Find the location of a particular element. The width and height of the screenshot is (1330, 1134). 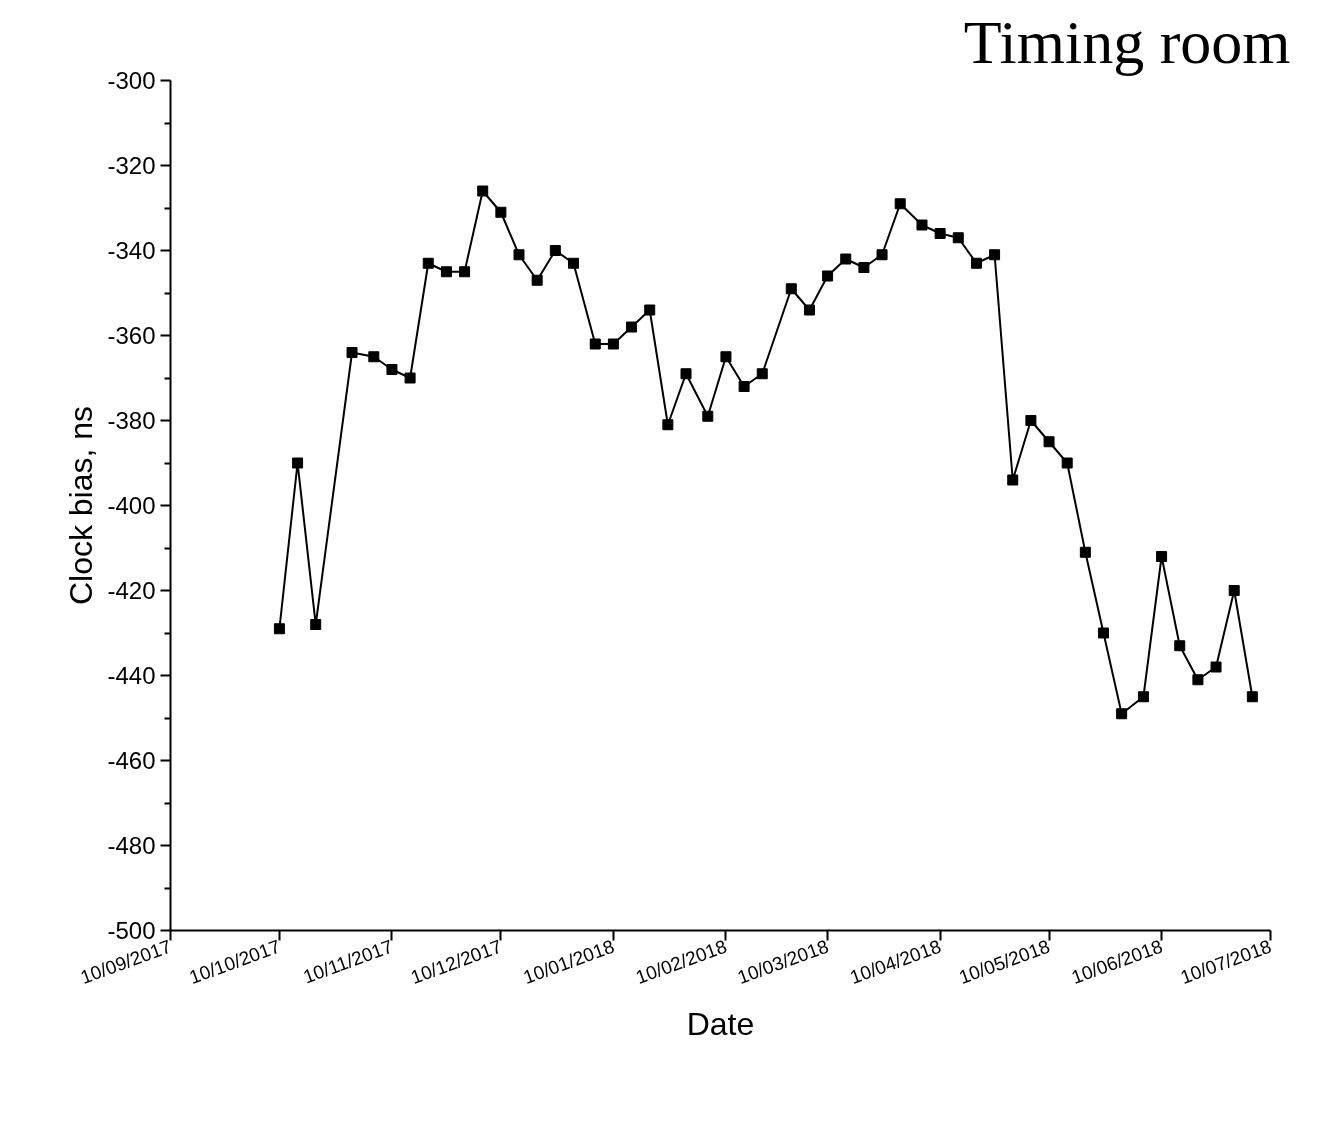

y-tick-label: -300 is located at coordinates (131, 80).